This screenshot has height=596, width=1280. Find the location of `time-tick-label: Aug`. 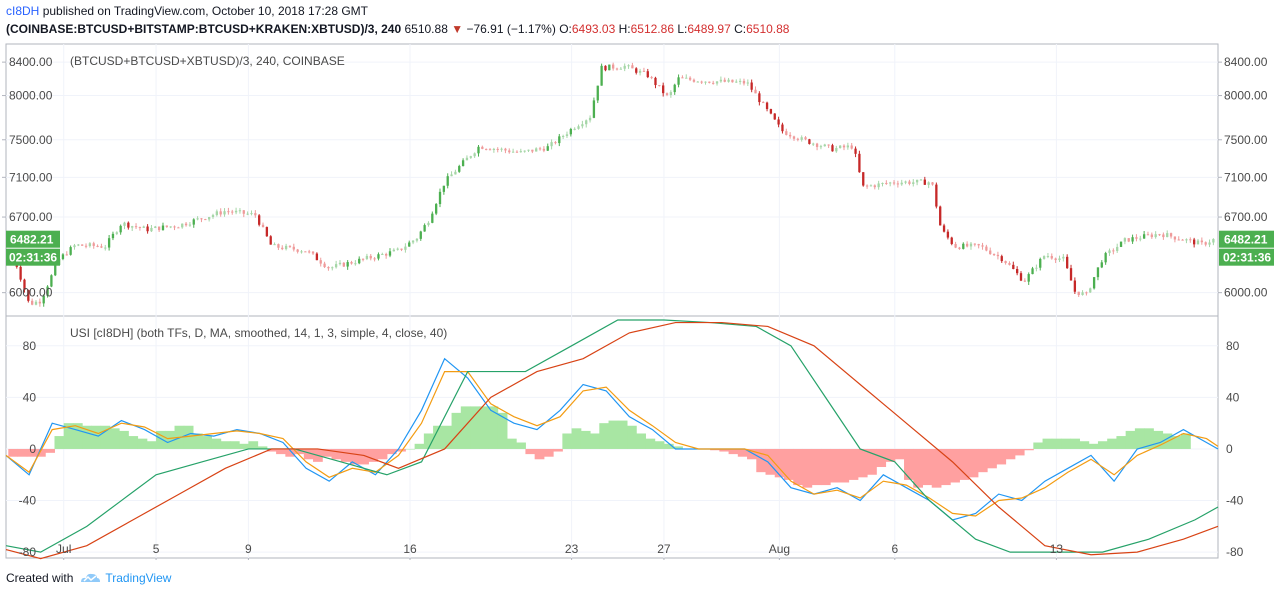

time-tick-label: Aug is located at coordinates (779, 549).